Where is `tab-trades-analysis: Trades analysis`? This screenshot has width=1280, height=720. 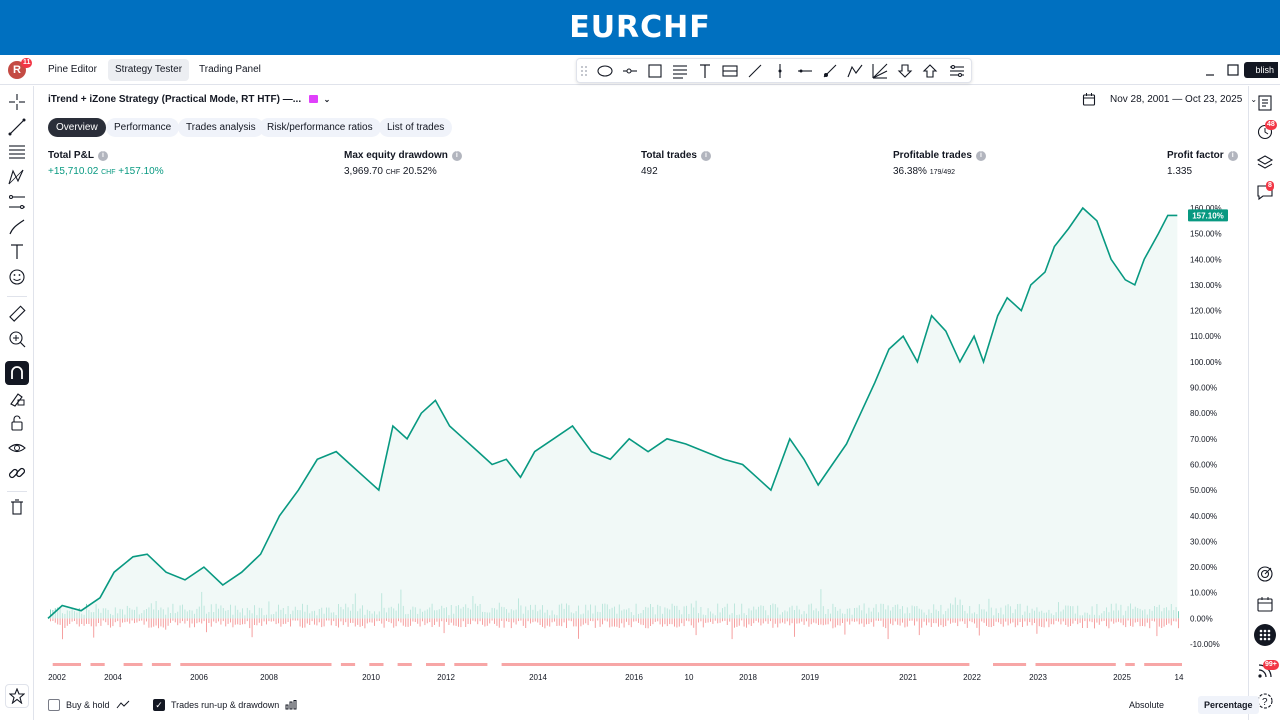
tab-trades-analysis: Trades analysis is located at coordinates (221, 127).